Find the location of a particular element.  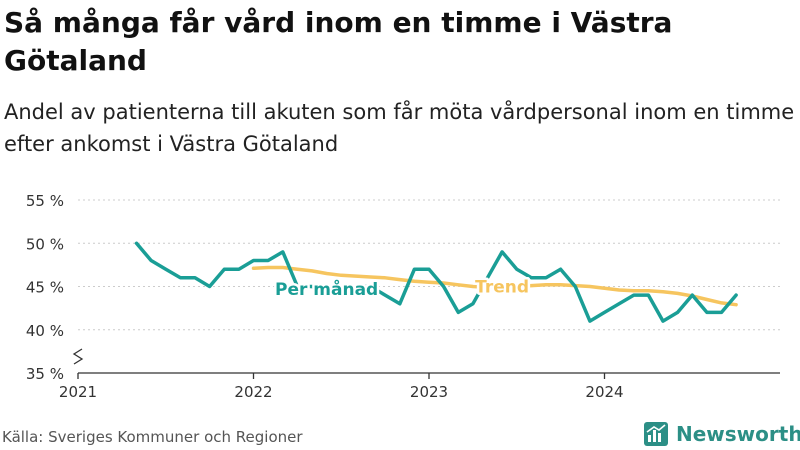

y-tick-label: 40 % is located at coordinates (45, 331).